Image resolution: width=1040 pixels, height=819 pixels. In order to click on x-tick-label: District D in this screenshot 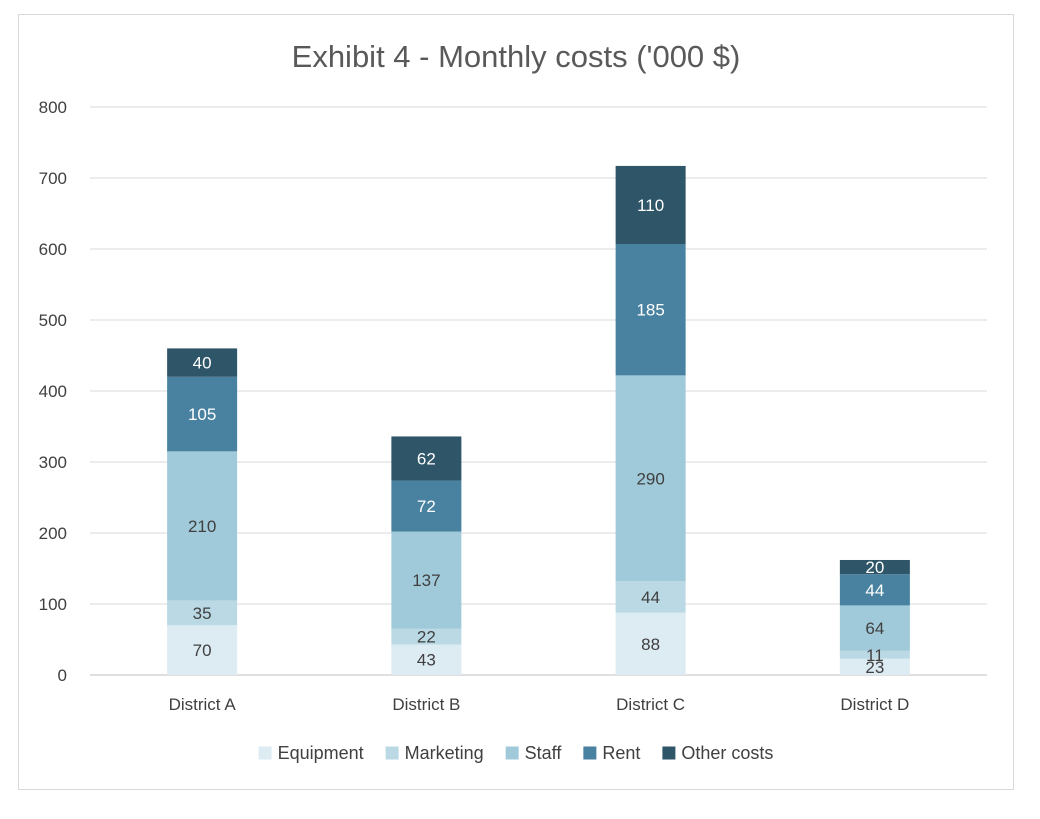, I will do `click(874, 704)`.